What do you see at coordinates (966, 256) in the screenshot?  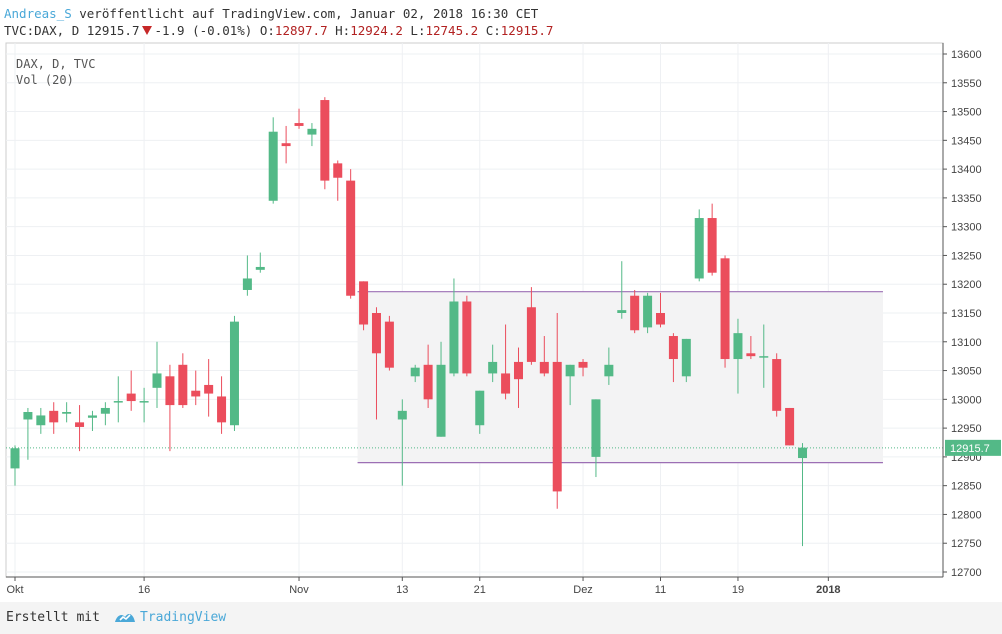 I see `price-tick-label: 13250` at bounding box center [966, 256].